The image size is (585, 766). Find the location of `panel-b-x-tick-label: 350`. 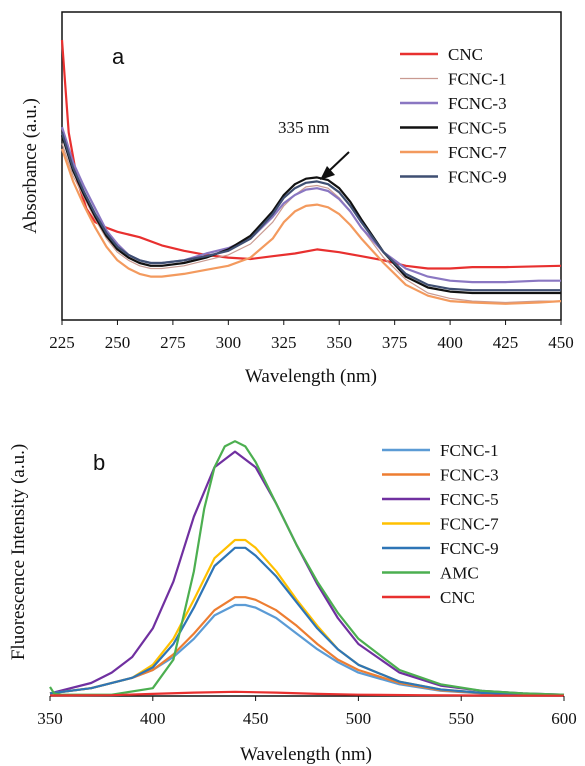

panel-b-x-tick-label: 350 is located at coordinates (50, 718).